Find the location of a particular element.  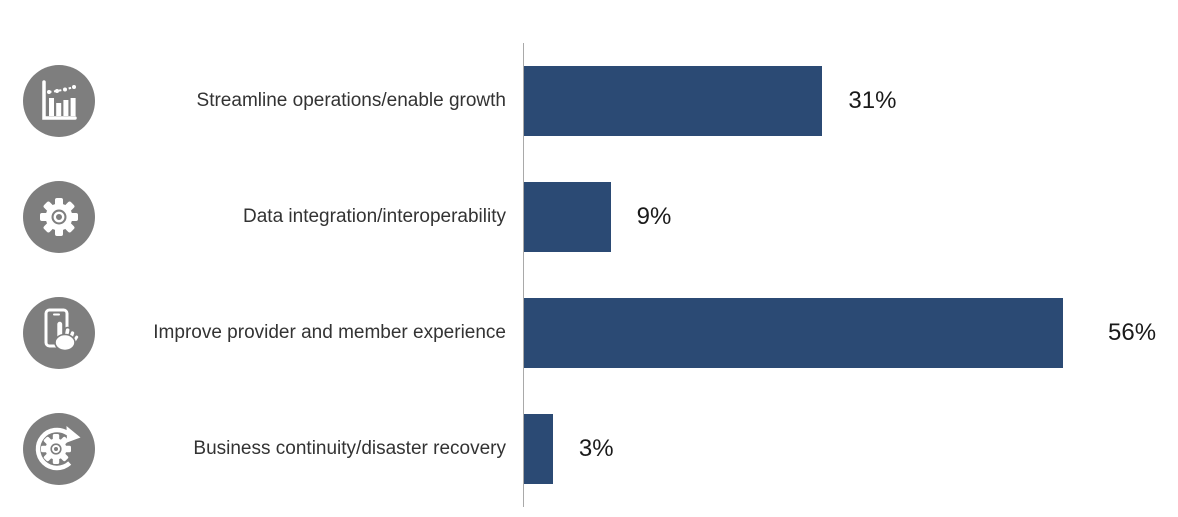

gear-icon is located at coordinates (59, 217).